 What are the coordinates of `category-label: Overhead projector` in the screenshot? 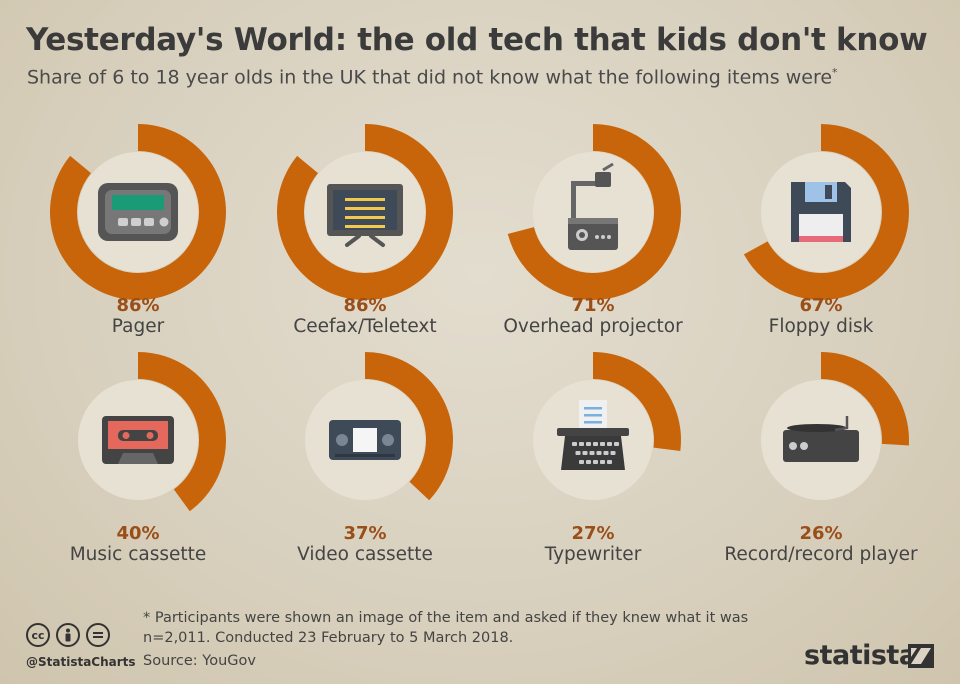 It's located at (593, 326).